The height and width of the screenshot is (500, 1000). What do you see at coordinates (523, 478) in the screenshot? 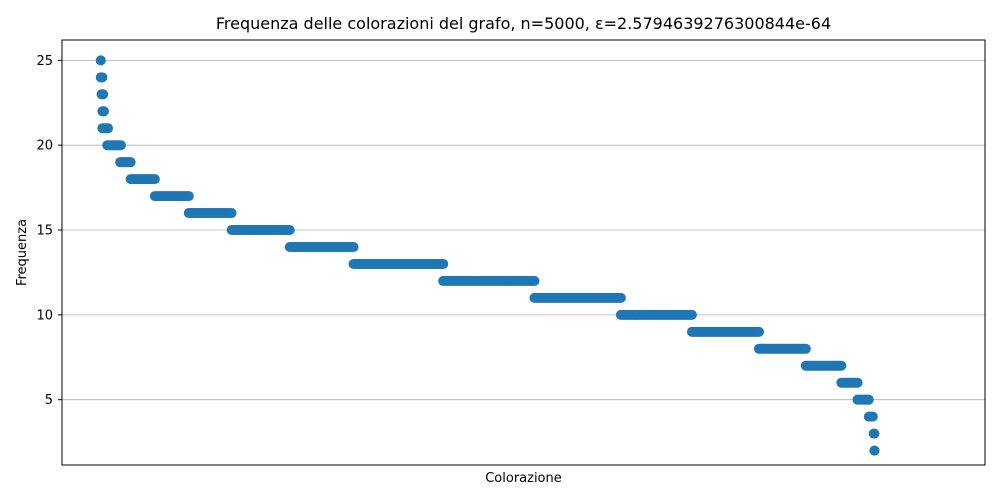
I see `x-axis-title: Colorazione` at bounding box center [523, 478].